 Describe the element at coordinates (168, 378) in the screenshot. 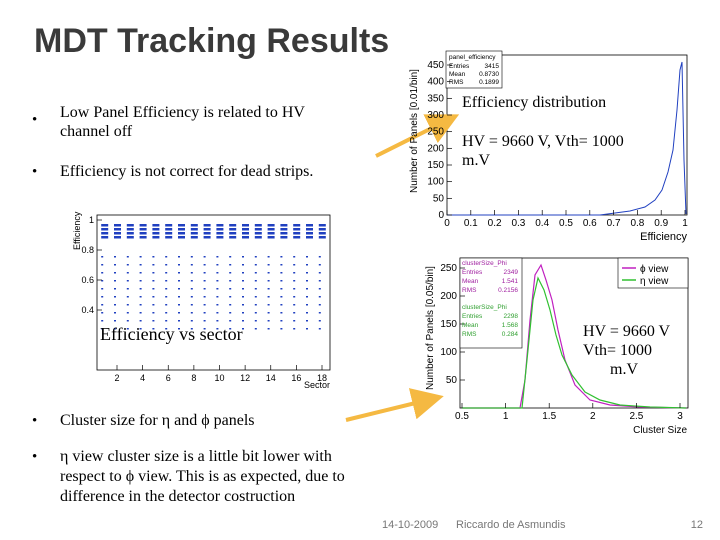

I see `x-tick-label: 6` at that location.